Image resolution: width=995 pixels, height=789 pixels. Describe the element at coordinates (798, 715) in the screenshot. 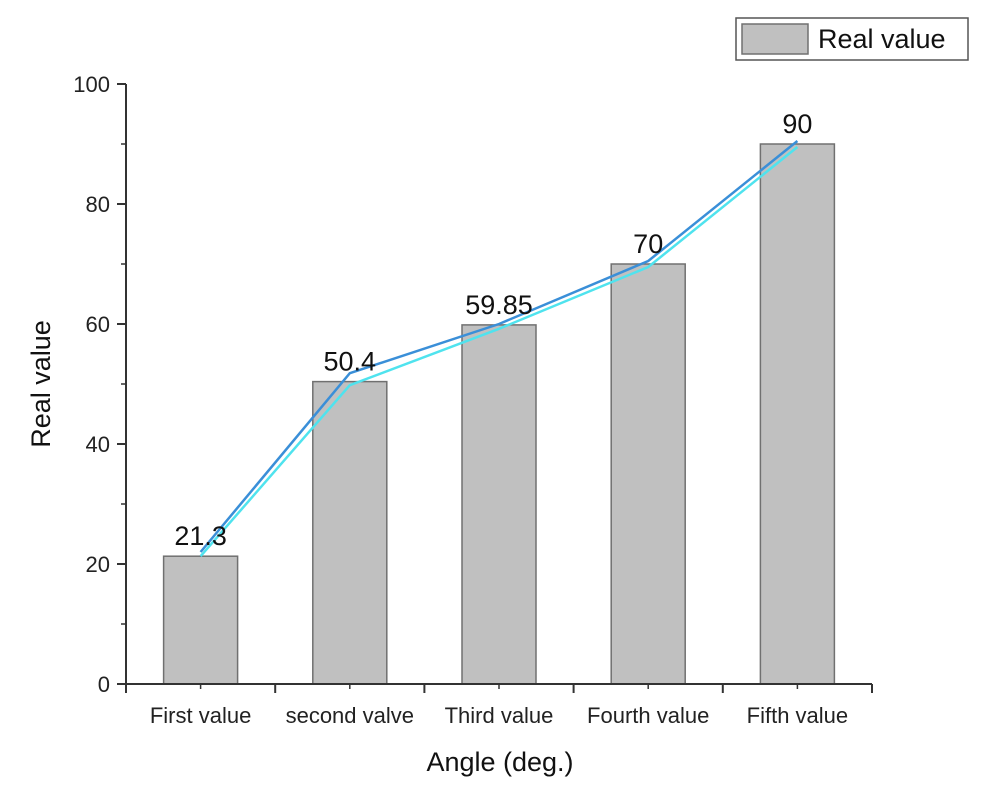

I see `x-tick-label: Fifth value` at that location.